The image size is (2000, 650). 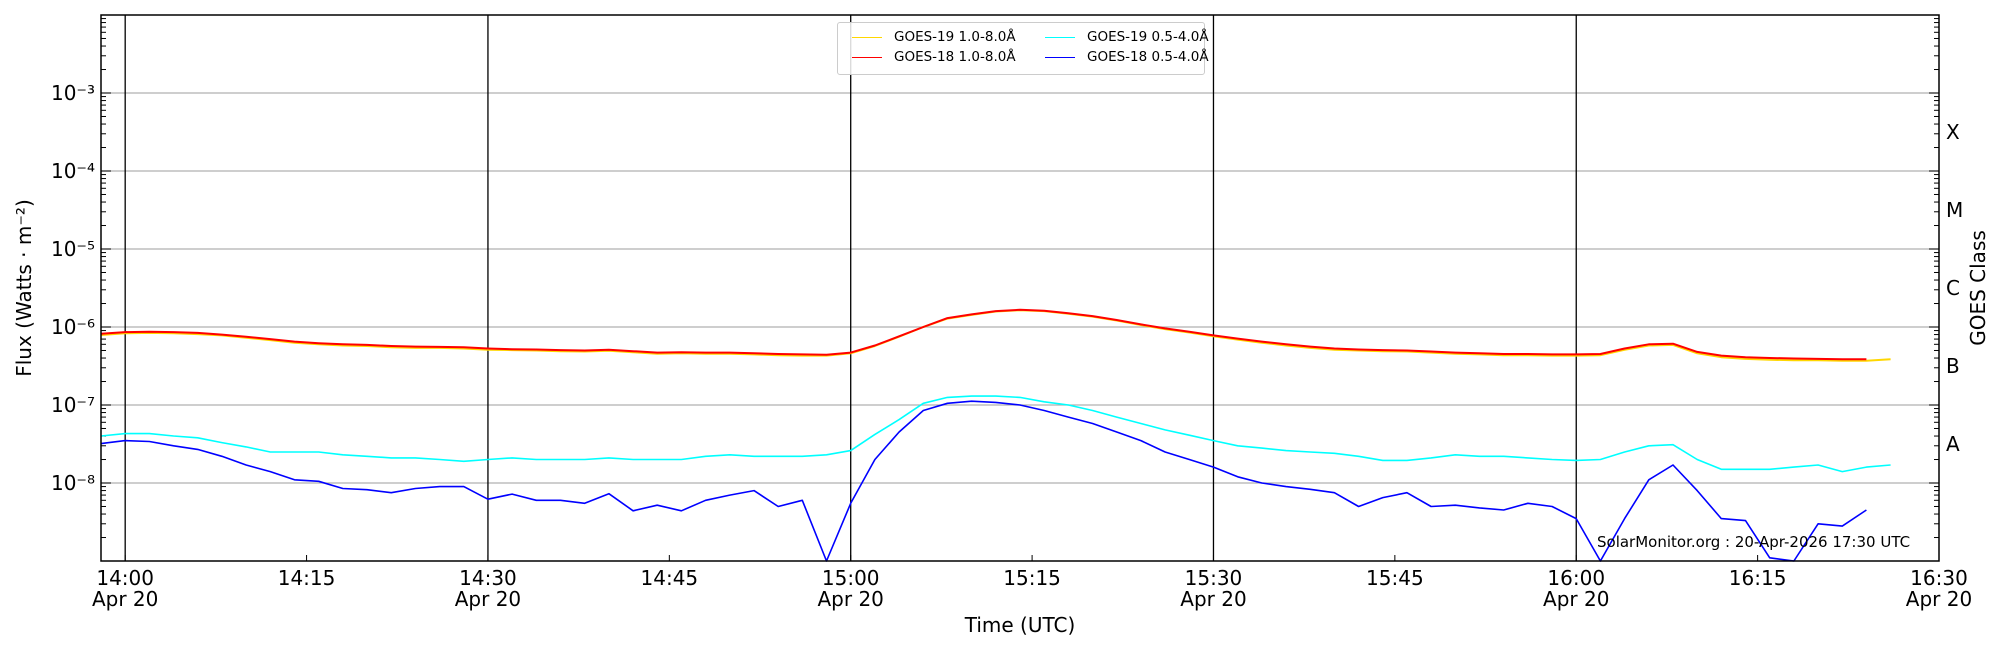 What do you see at coordinates (983, 334) in the screenshot?
I see `series-line-goes-18-1-0-8-0-` at bounding box center [983, 334].